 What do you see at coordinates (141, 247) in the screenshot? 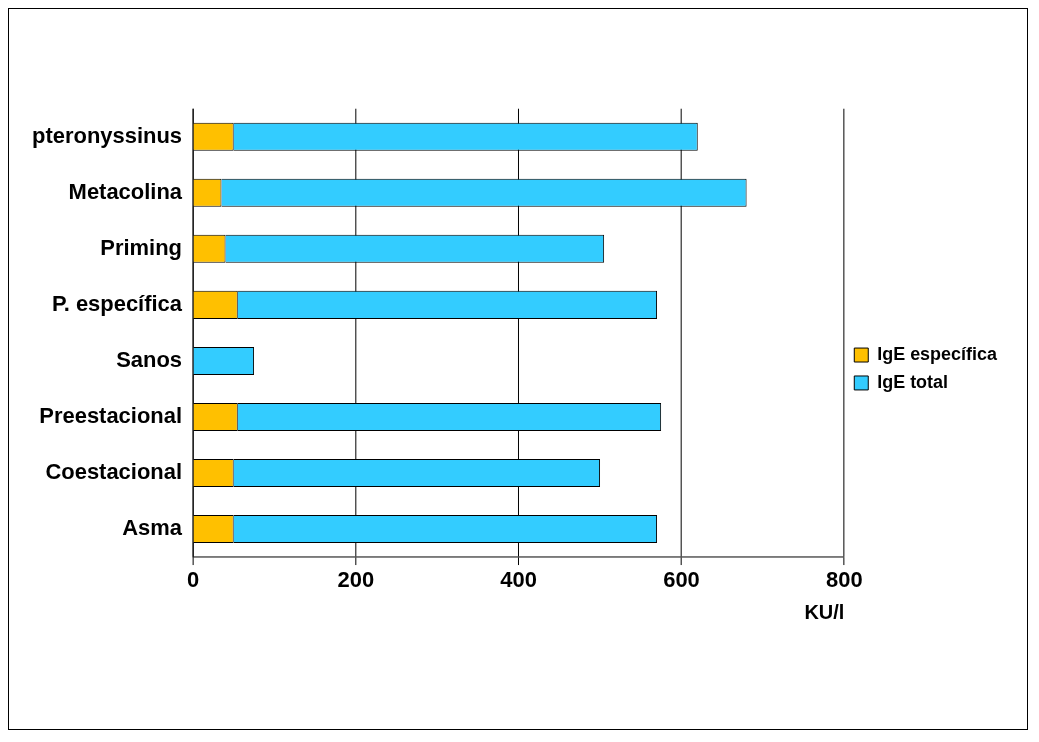
I see `y-tick-label: Priming` at bounding box center [141, 247].